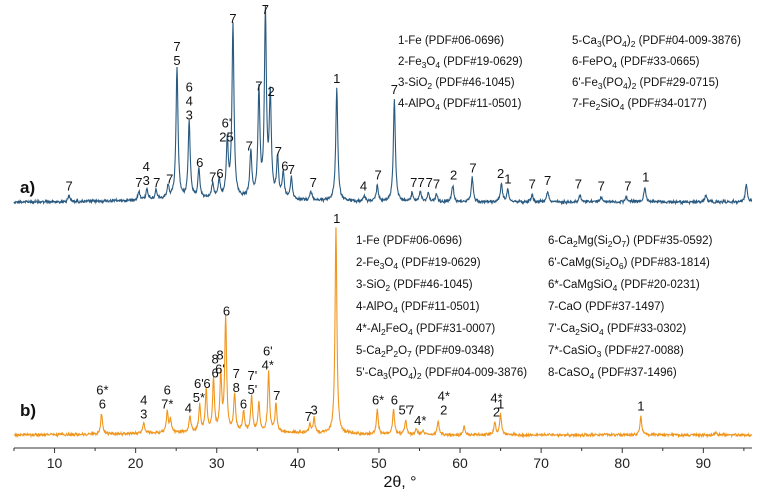  What do you see at coordinates (298, 463) in the screenshot?
I see `x-tick-label: 40` at bounding box center [298, 463].